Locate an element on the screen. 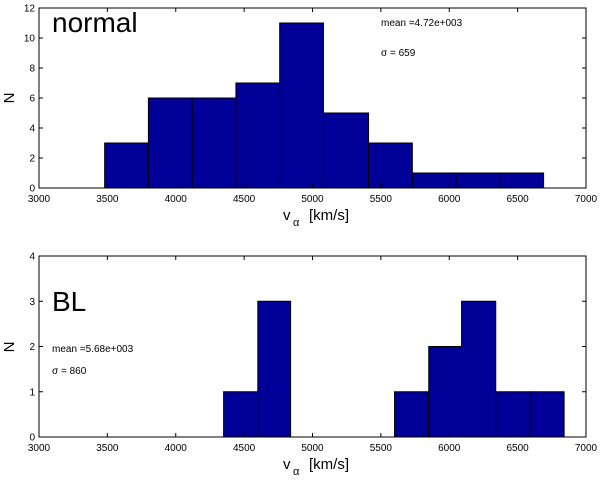 The image size is (600, 481). bl-x-tick-label: 7000 is located at coordinates (586, 448).